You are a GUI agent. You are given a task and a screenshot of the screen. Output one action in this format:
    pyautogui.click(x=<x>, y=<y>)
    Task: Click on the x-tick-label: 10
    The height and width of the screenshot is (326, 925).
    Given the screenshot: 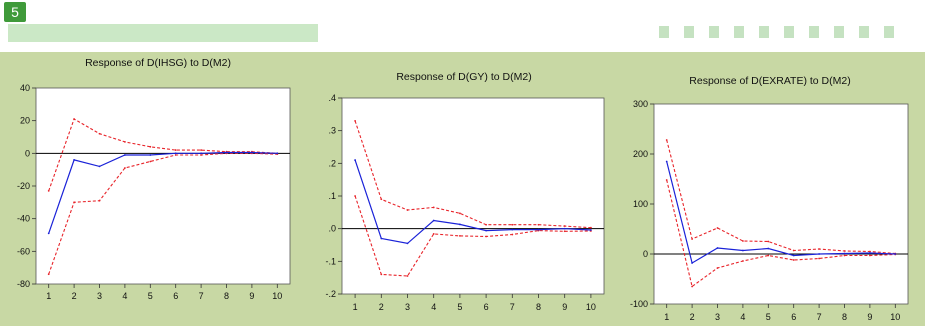 What is the action you would take?
    pyautogui.click(x=277, y=296)
    